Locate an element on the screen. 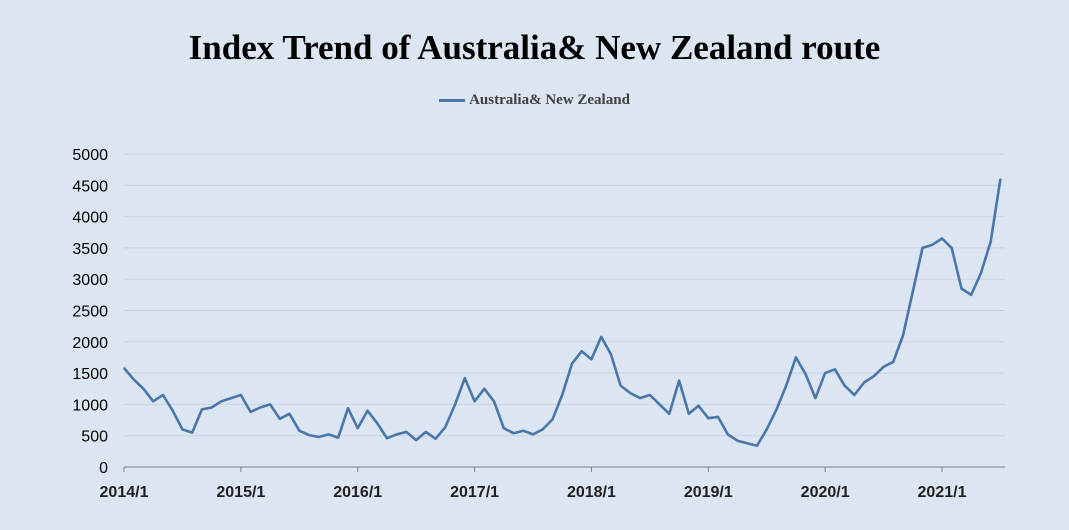 The height and width of the screenshot is (530, 1069). y-tick-label: 4000 is located at coordinates (90, 218).